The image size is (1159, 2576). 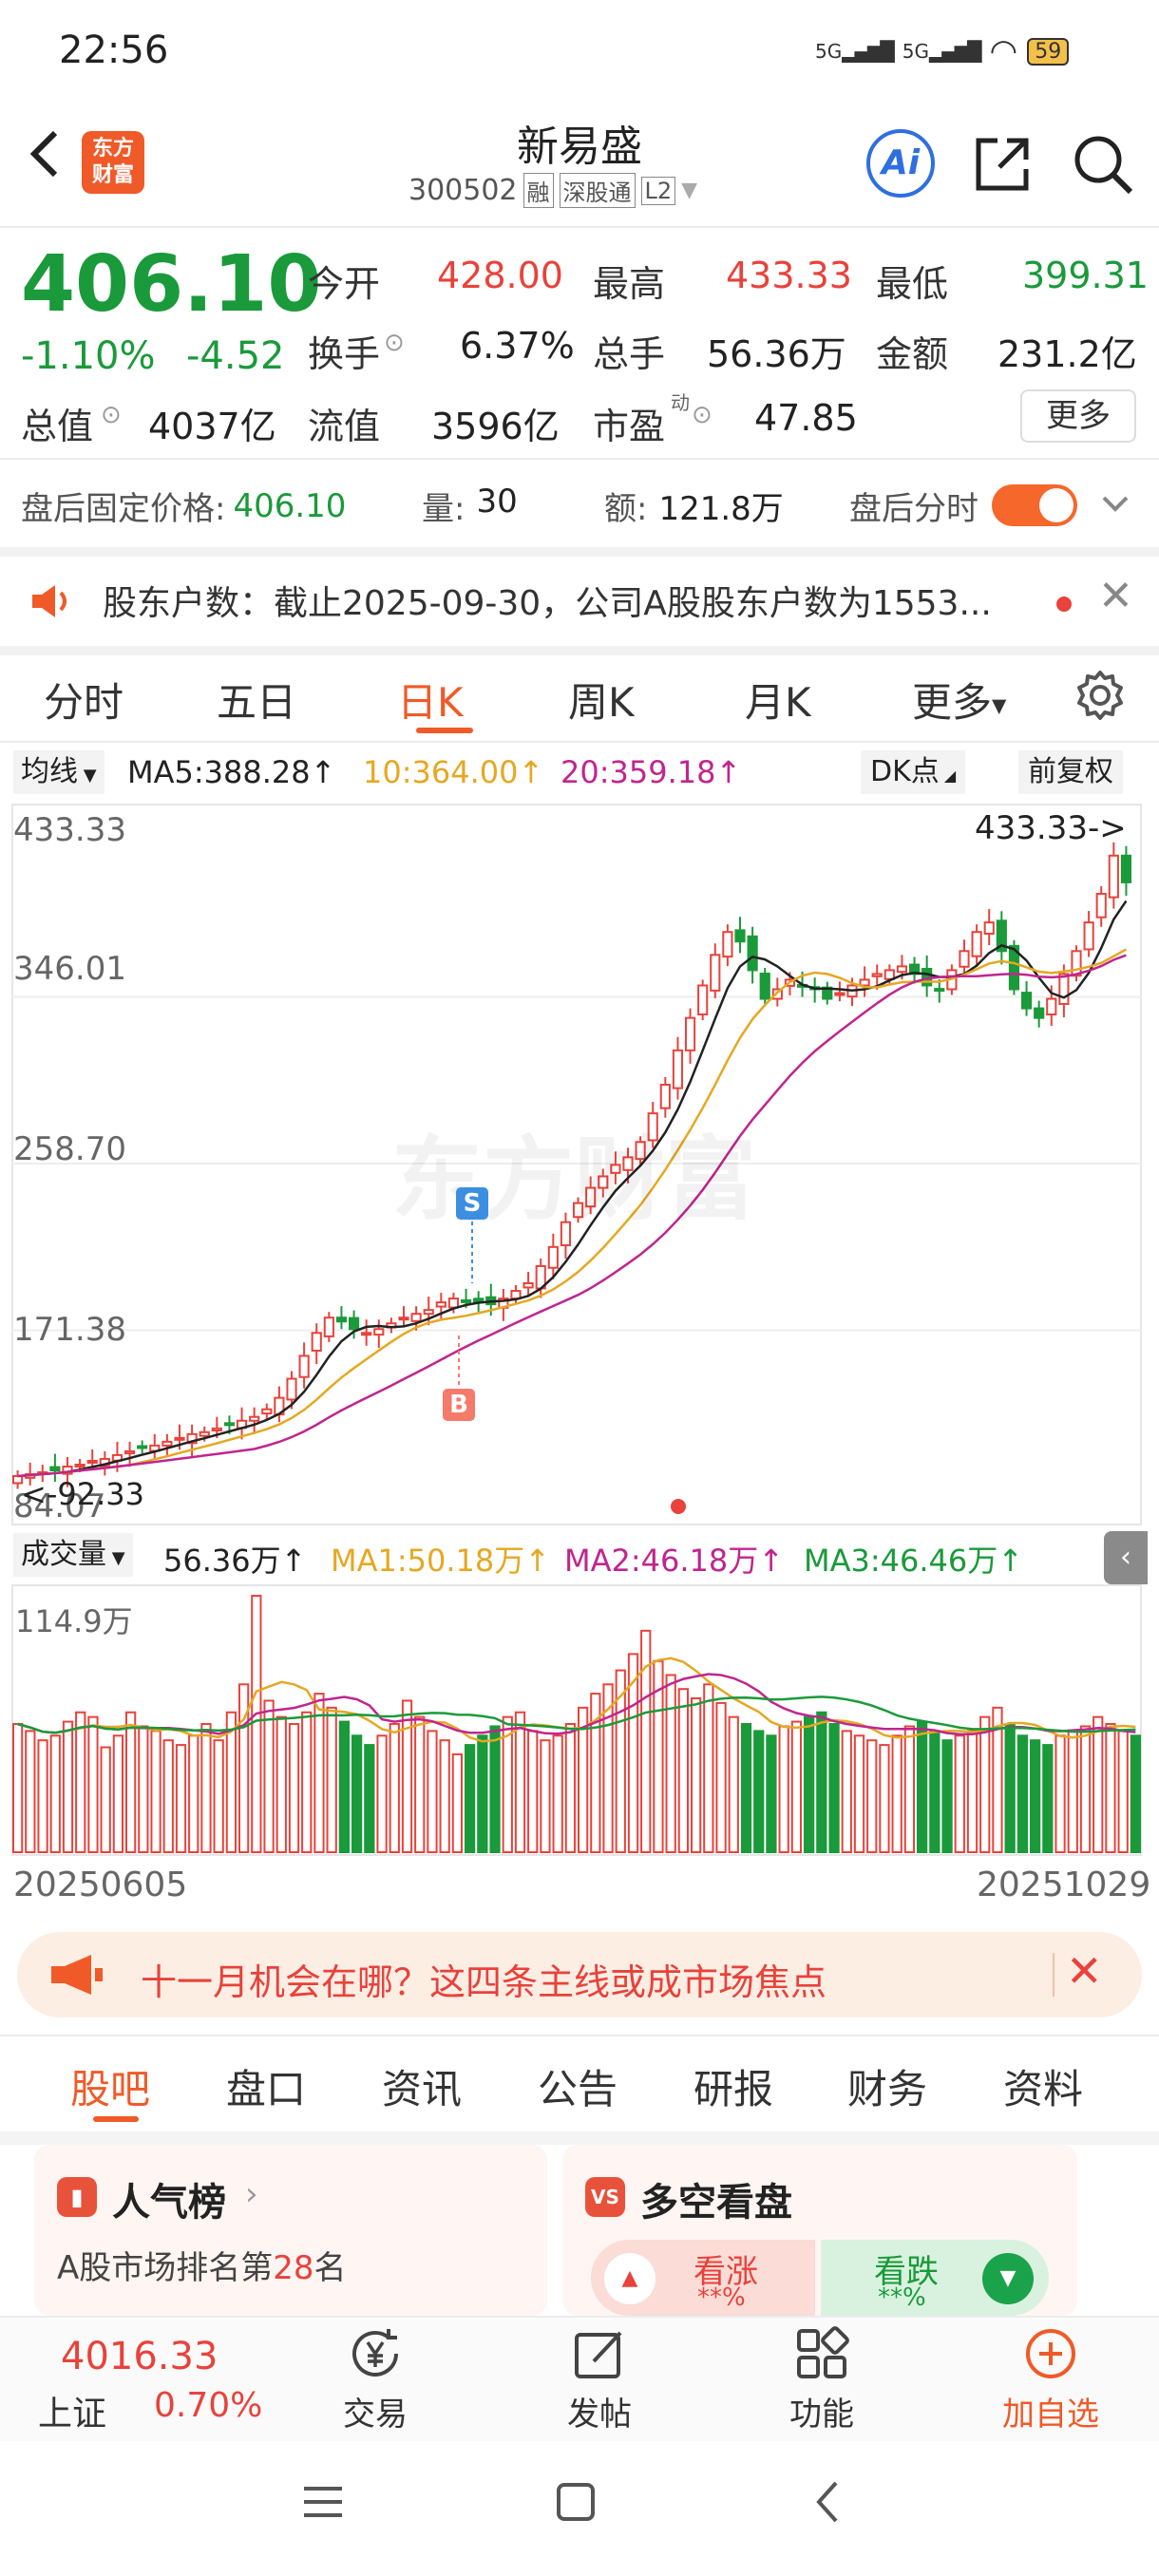 I want to click on banner-text: 十一月机会在哪？这四条主线或成市场焦点, so click(x=484, y=1982).